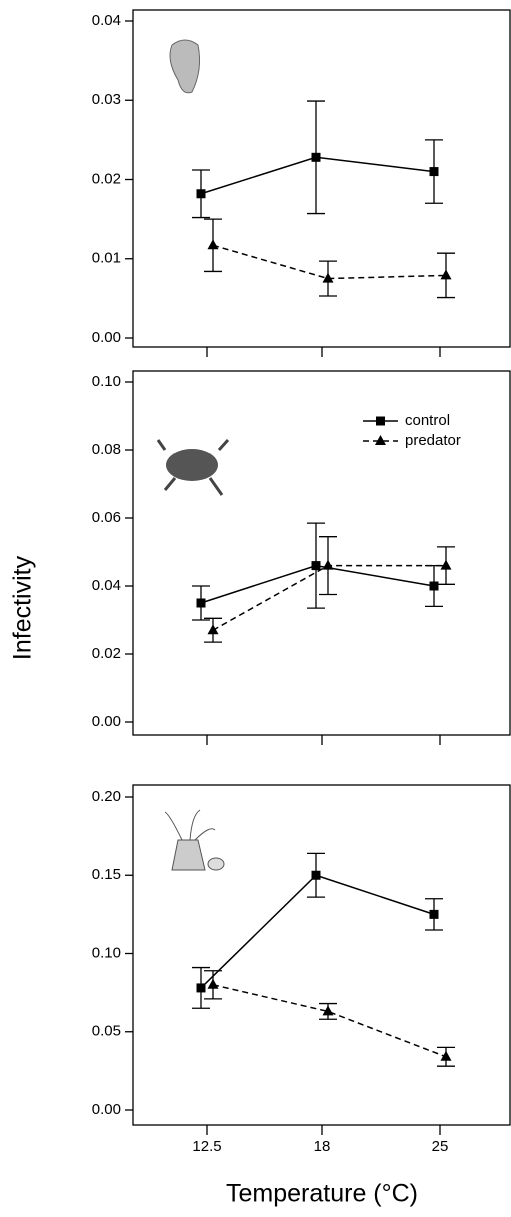 The image size is (511, 1217). What do you see at coordinates (106, 99) in the screenshot?
I see `y-tick-label: 0.03` at bounding box center [106, 99].